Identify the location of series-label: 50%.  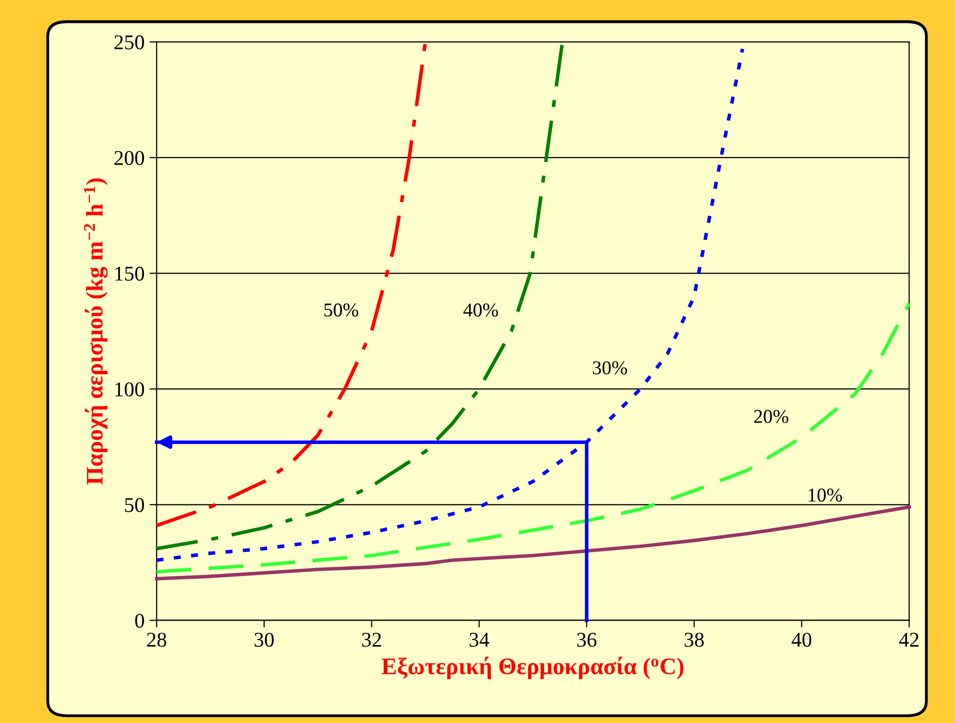
(341, 310).